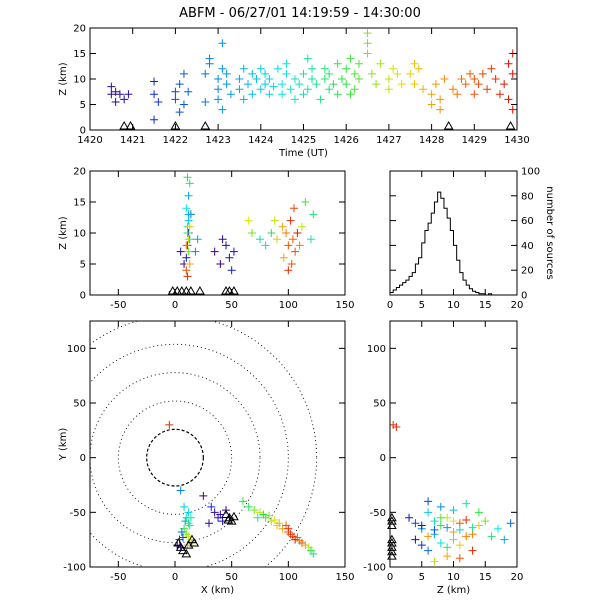  Describe the element at coordinates (79, 54) in the screenshot. I see `y-tick-label: 15` at that location.